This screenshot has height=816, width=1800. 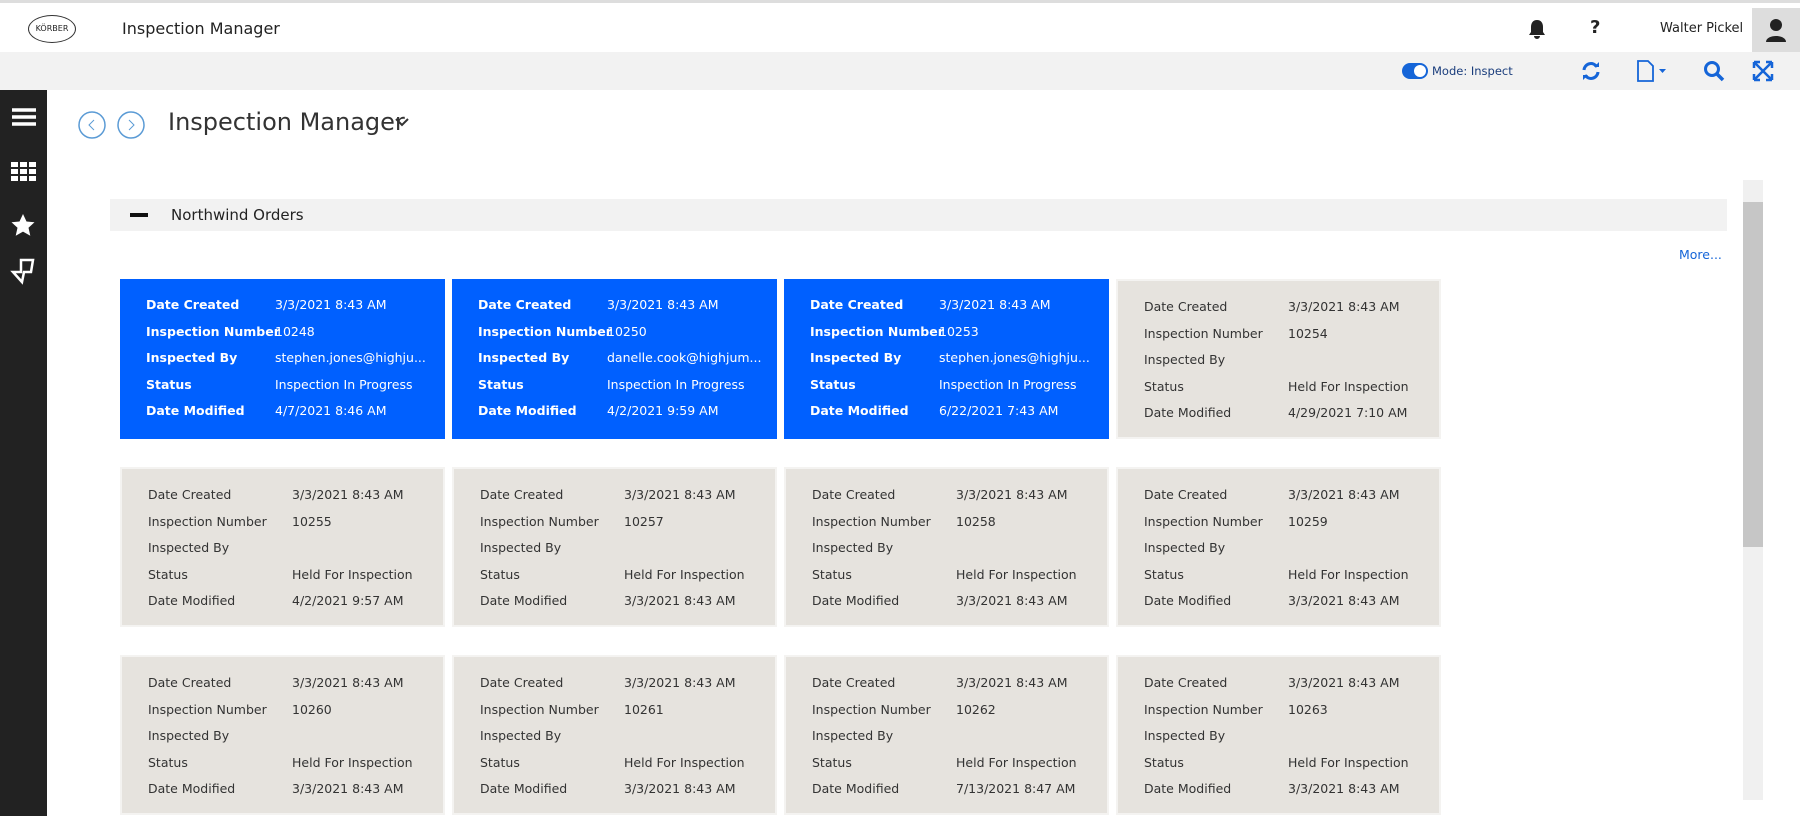 I want to click on scrollbar, so click(x=1753, y=490).